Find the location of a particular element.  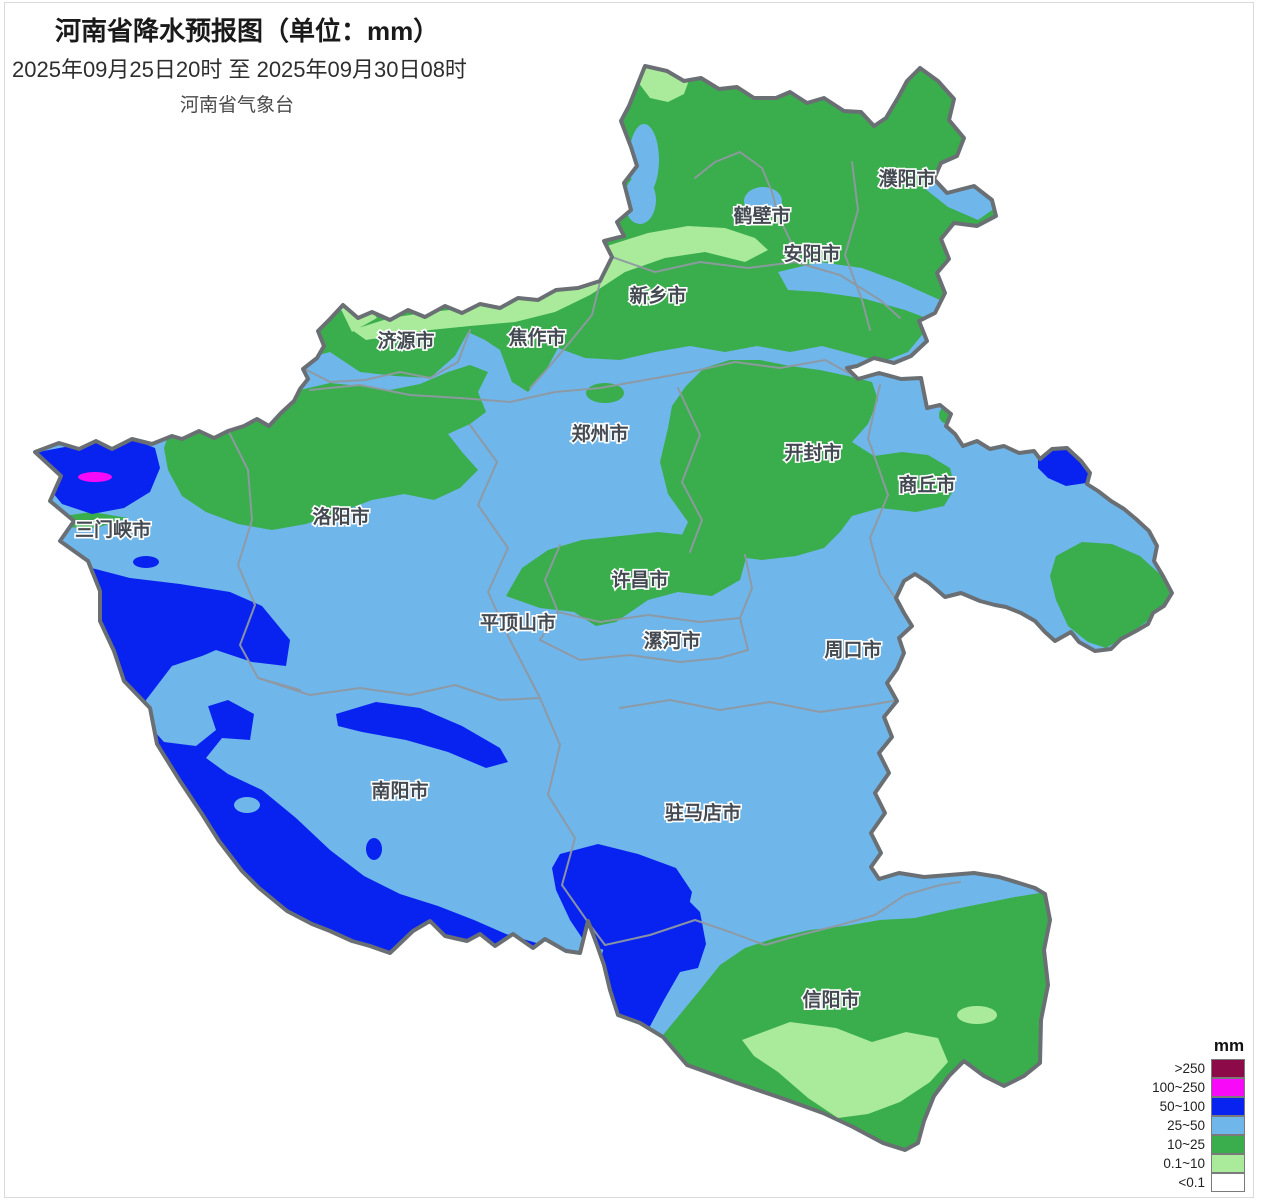

legend-range-label: 0.1~10 is located at coordinates (1184, 1163).